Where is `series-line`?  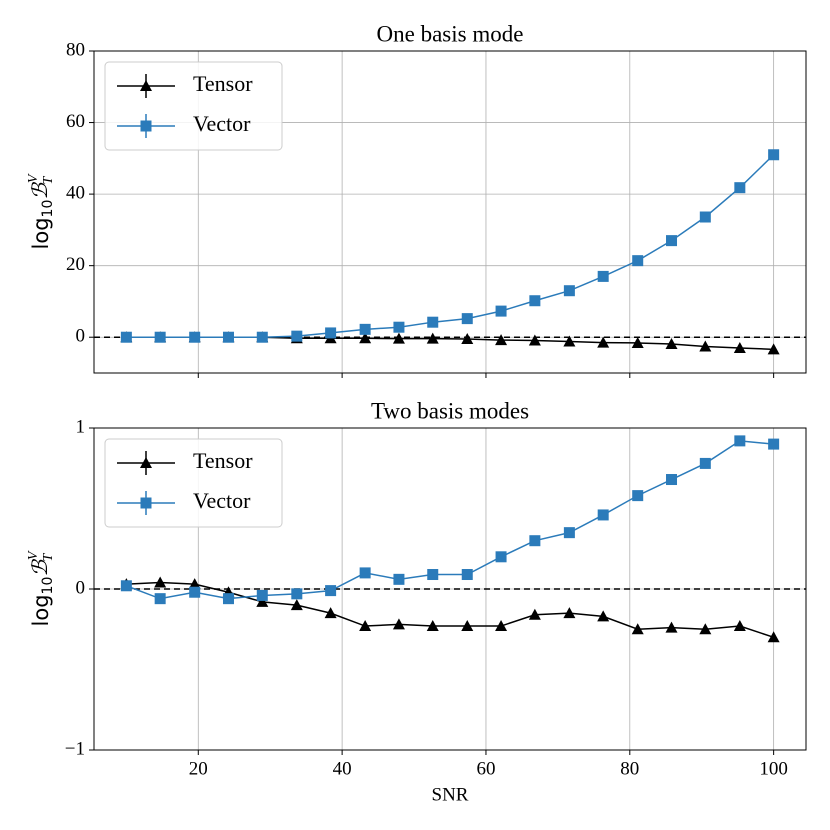 series-line is located at coordinates (450, 610).